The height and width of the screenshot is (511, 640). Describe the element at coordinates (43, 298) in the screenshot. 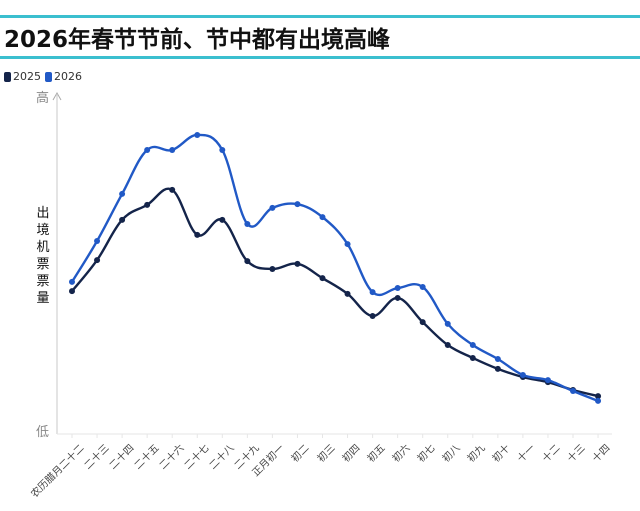

I see `y-axis-title-char: 量` at that location.